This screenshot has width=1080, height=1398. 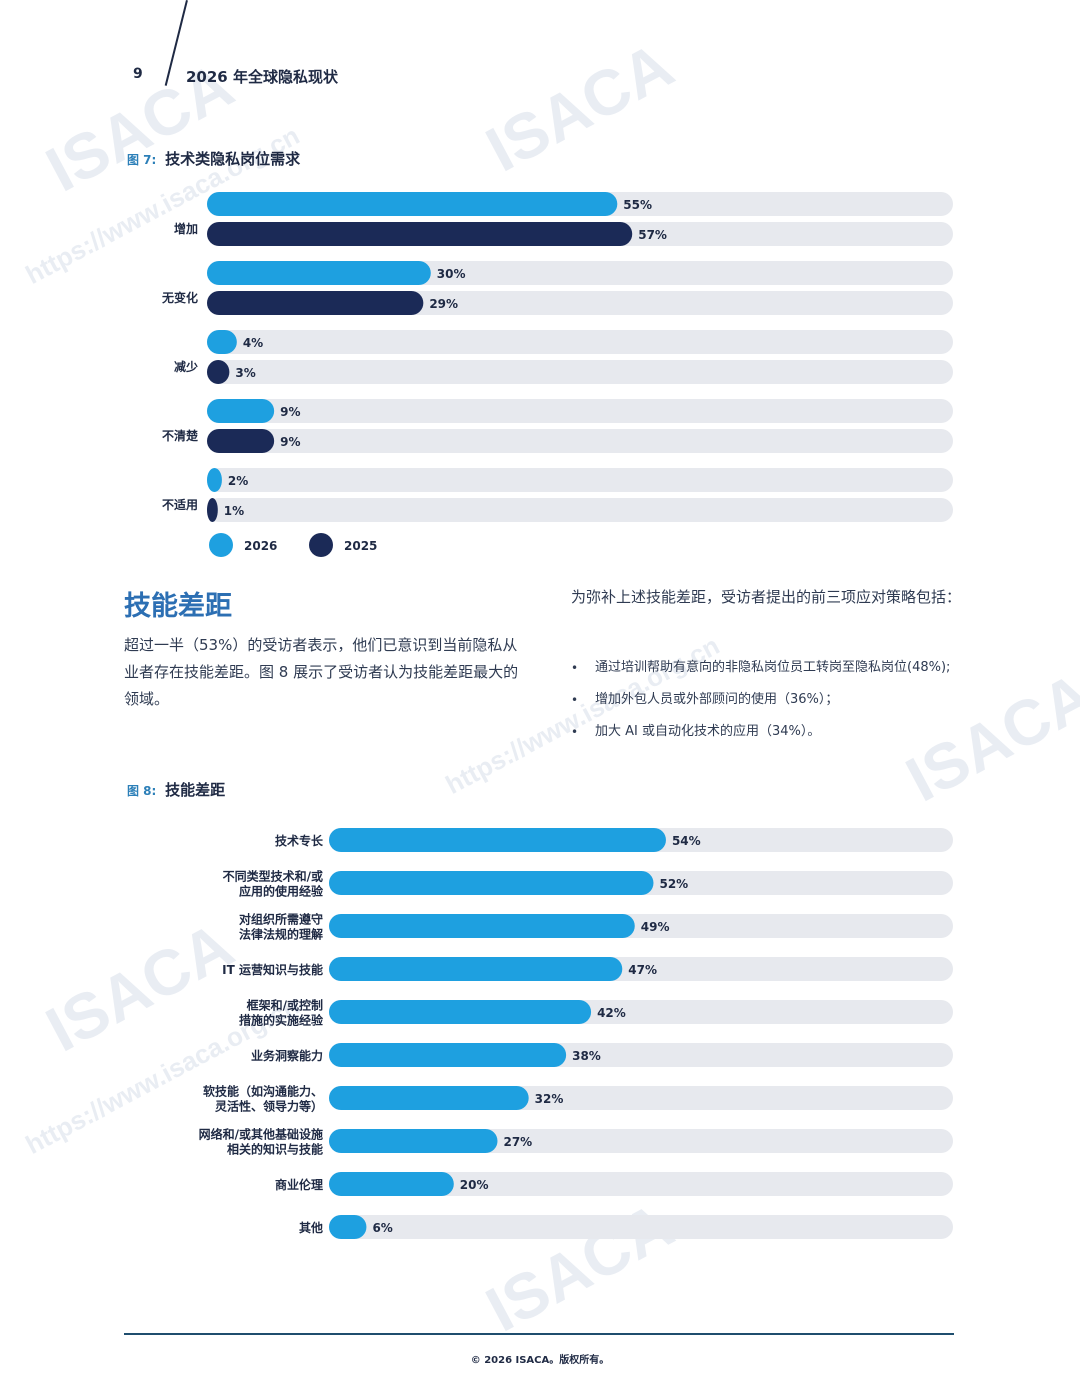 What do you see at coordinates (281, 934) in the screenshot?
I see `category-label: 法律法规的理解` at bounding box center [281, 934].